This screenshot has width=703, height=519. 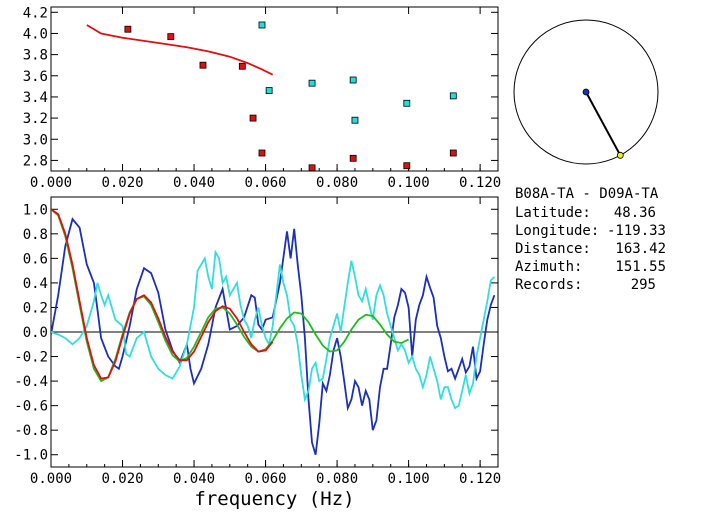 I want to click on y-tick-label: 0.8, so click(x=35, y=235).